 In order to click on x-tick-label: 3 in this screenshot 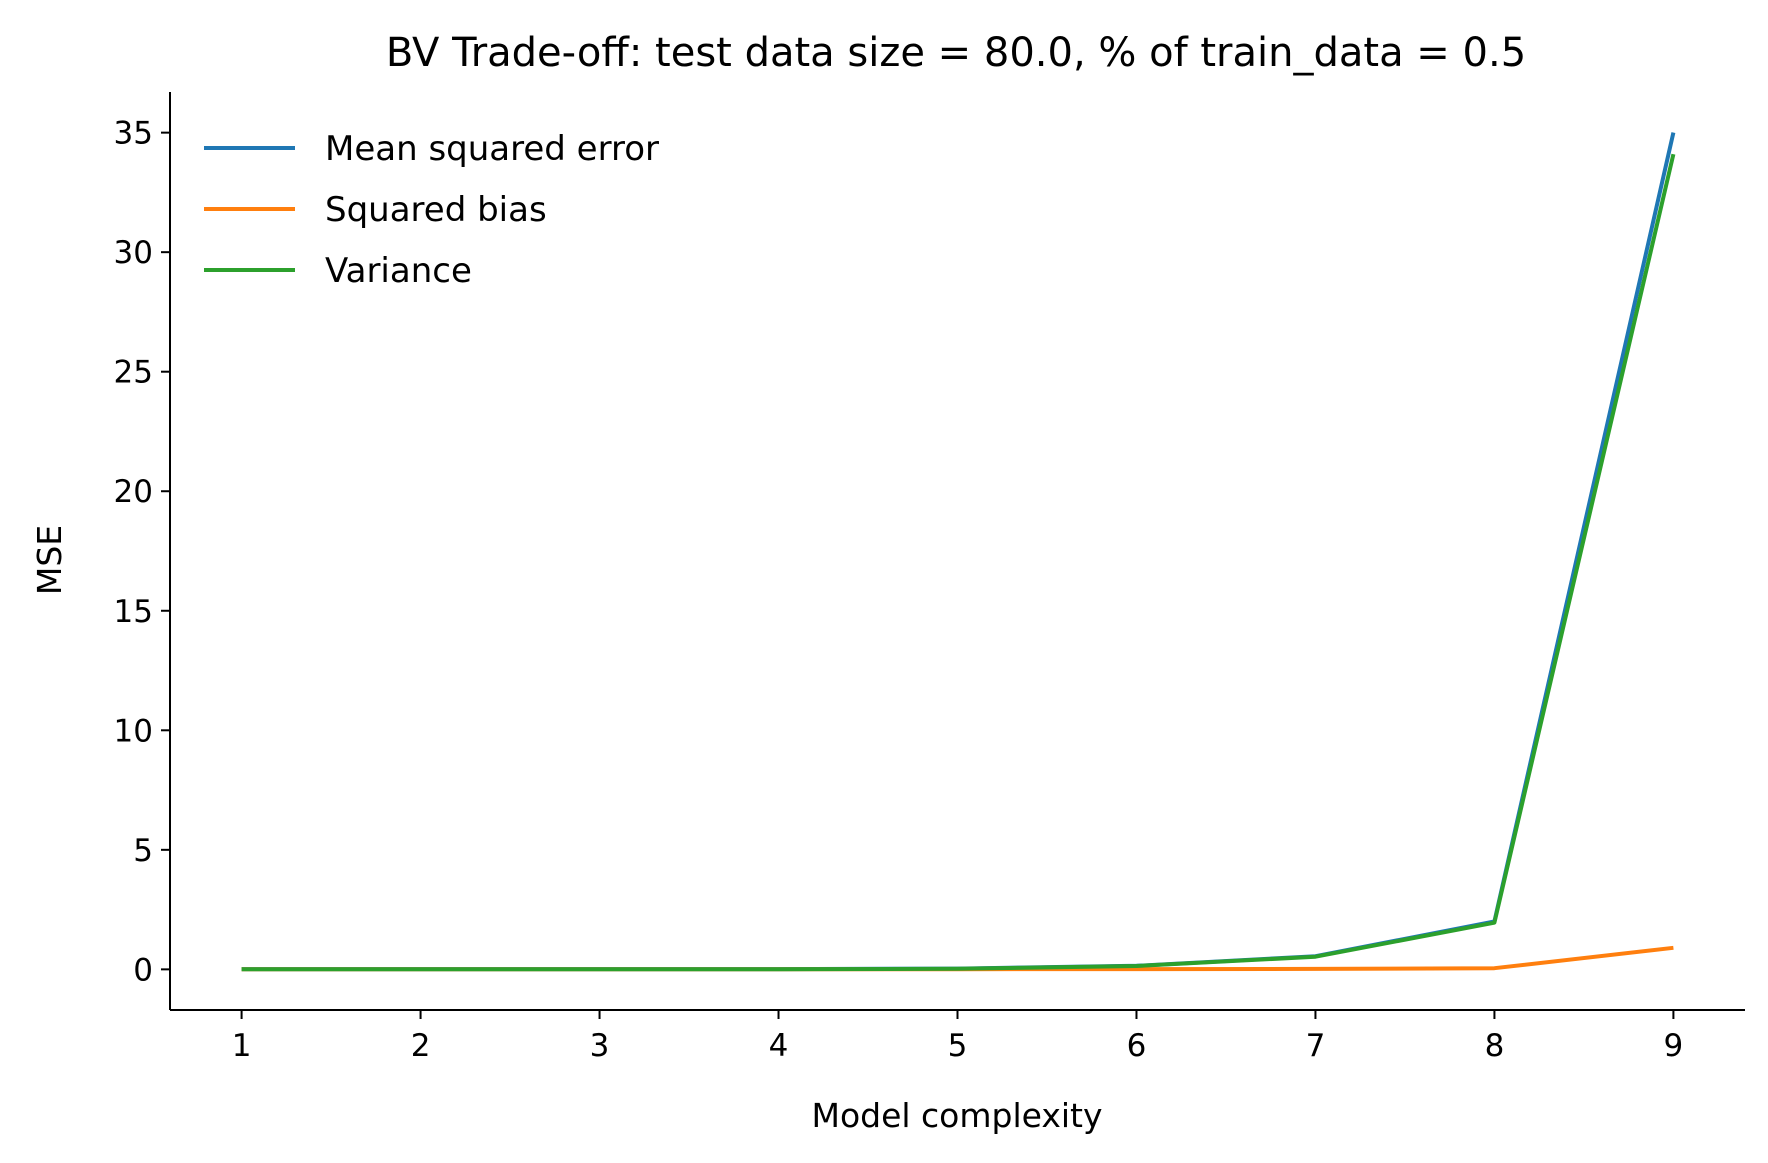, I will do `click(600, 1046)`.